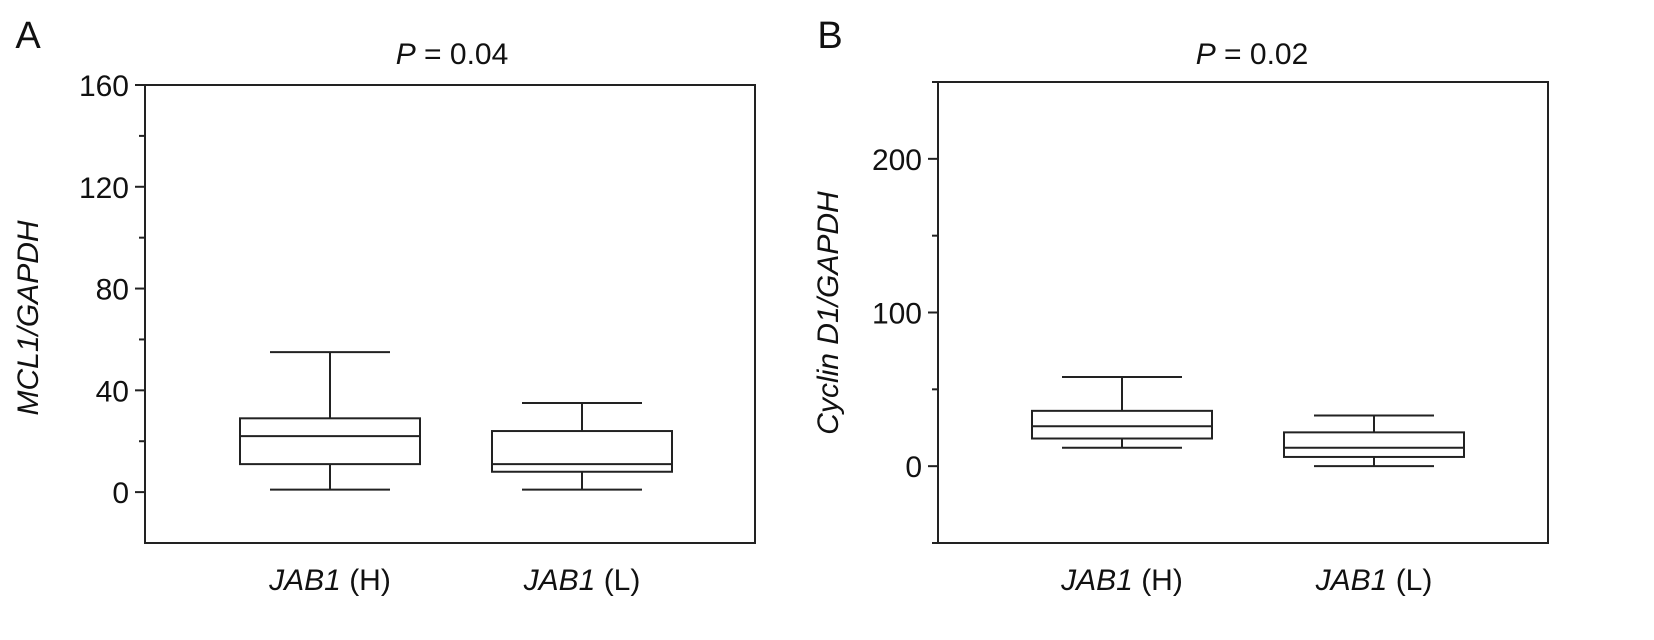 The width and height of the screenshot is (1654, 640). Describe the element at coordinates (828, 313) in the screenshot. I see `y-axis-label: Cyclin D1/GAPDH` at that location.